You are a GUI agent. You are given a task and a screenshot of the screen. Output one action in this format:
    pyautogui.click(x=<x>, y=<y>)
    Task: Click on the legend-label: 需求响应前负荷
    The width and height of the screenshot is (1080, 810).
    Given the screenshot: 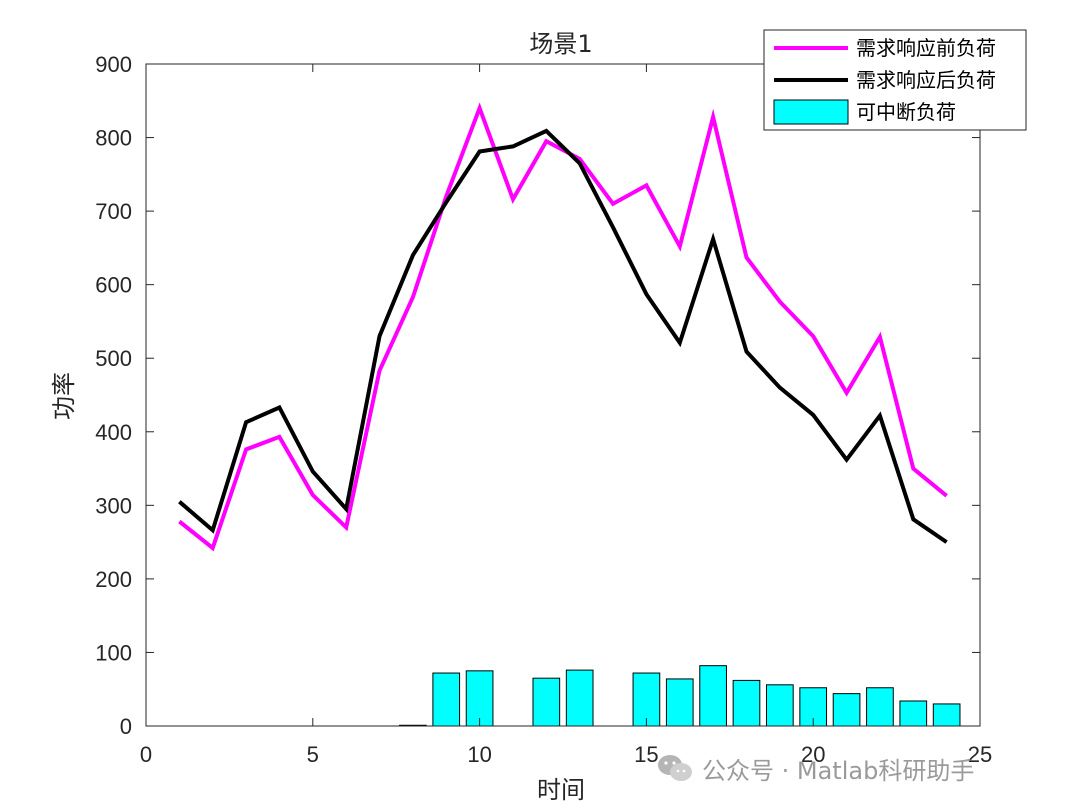 What is the action you would take?
    pyautogui.click(x=926, y=48)
    